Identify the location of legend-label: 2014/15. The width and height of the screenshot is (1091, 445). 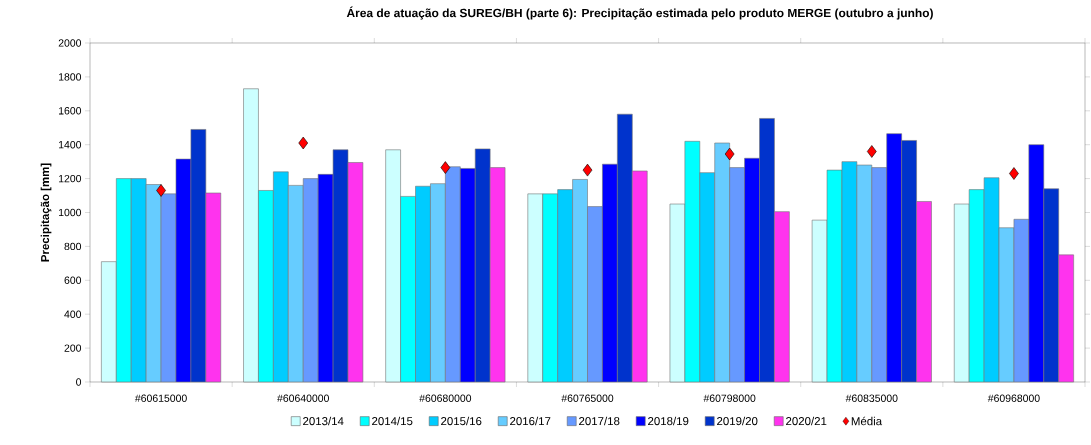
(392, 421).